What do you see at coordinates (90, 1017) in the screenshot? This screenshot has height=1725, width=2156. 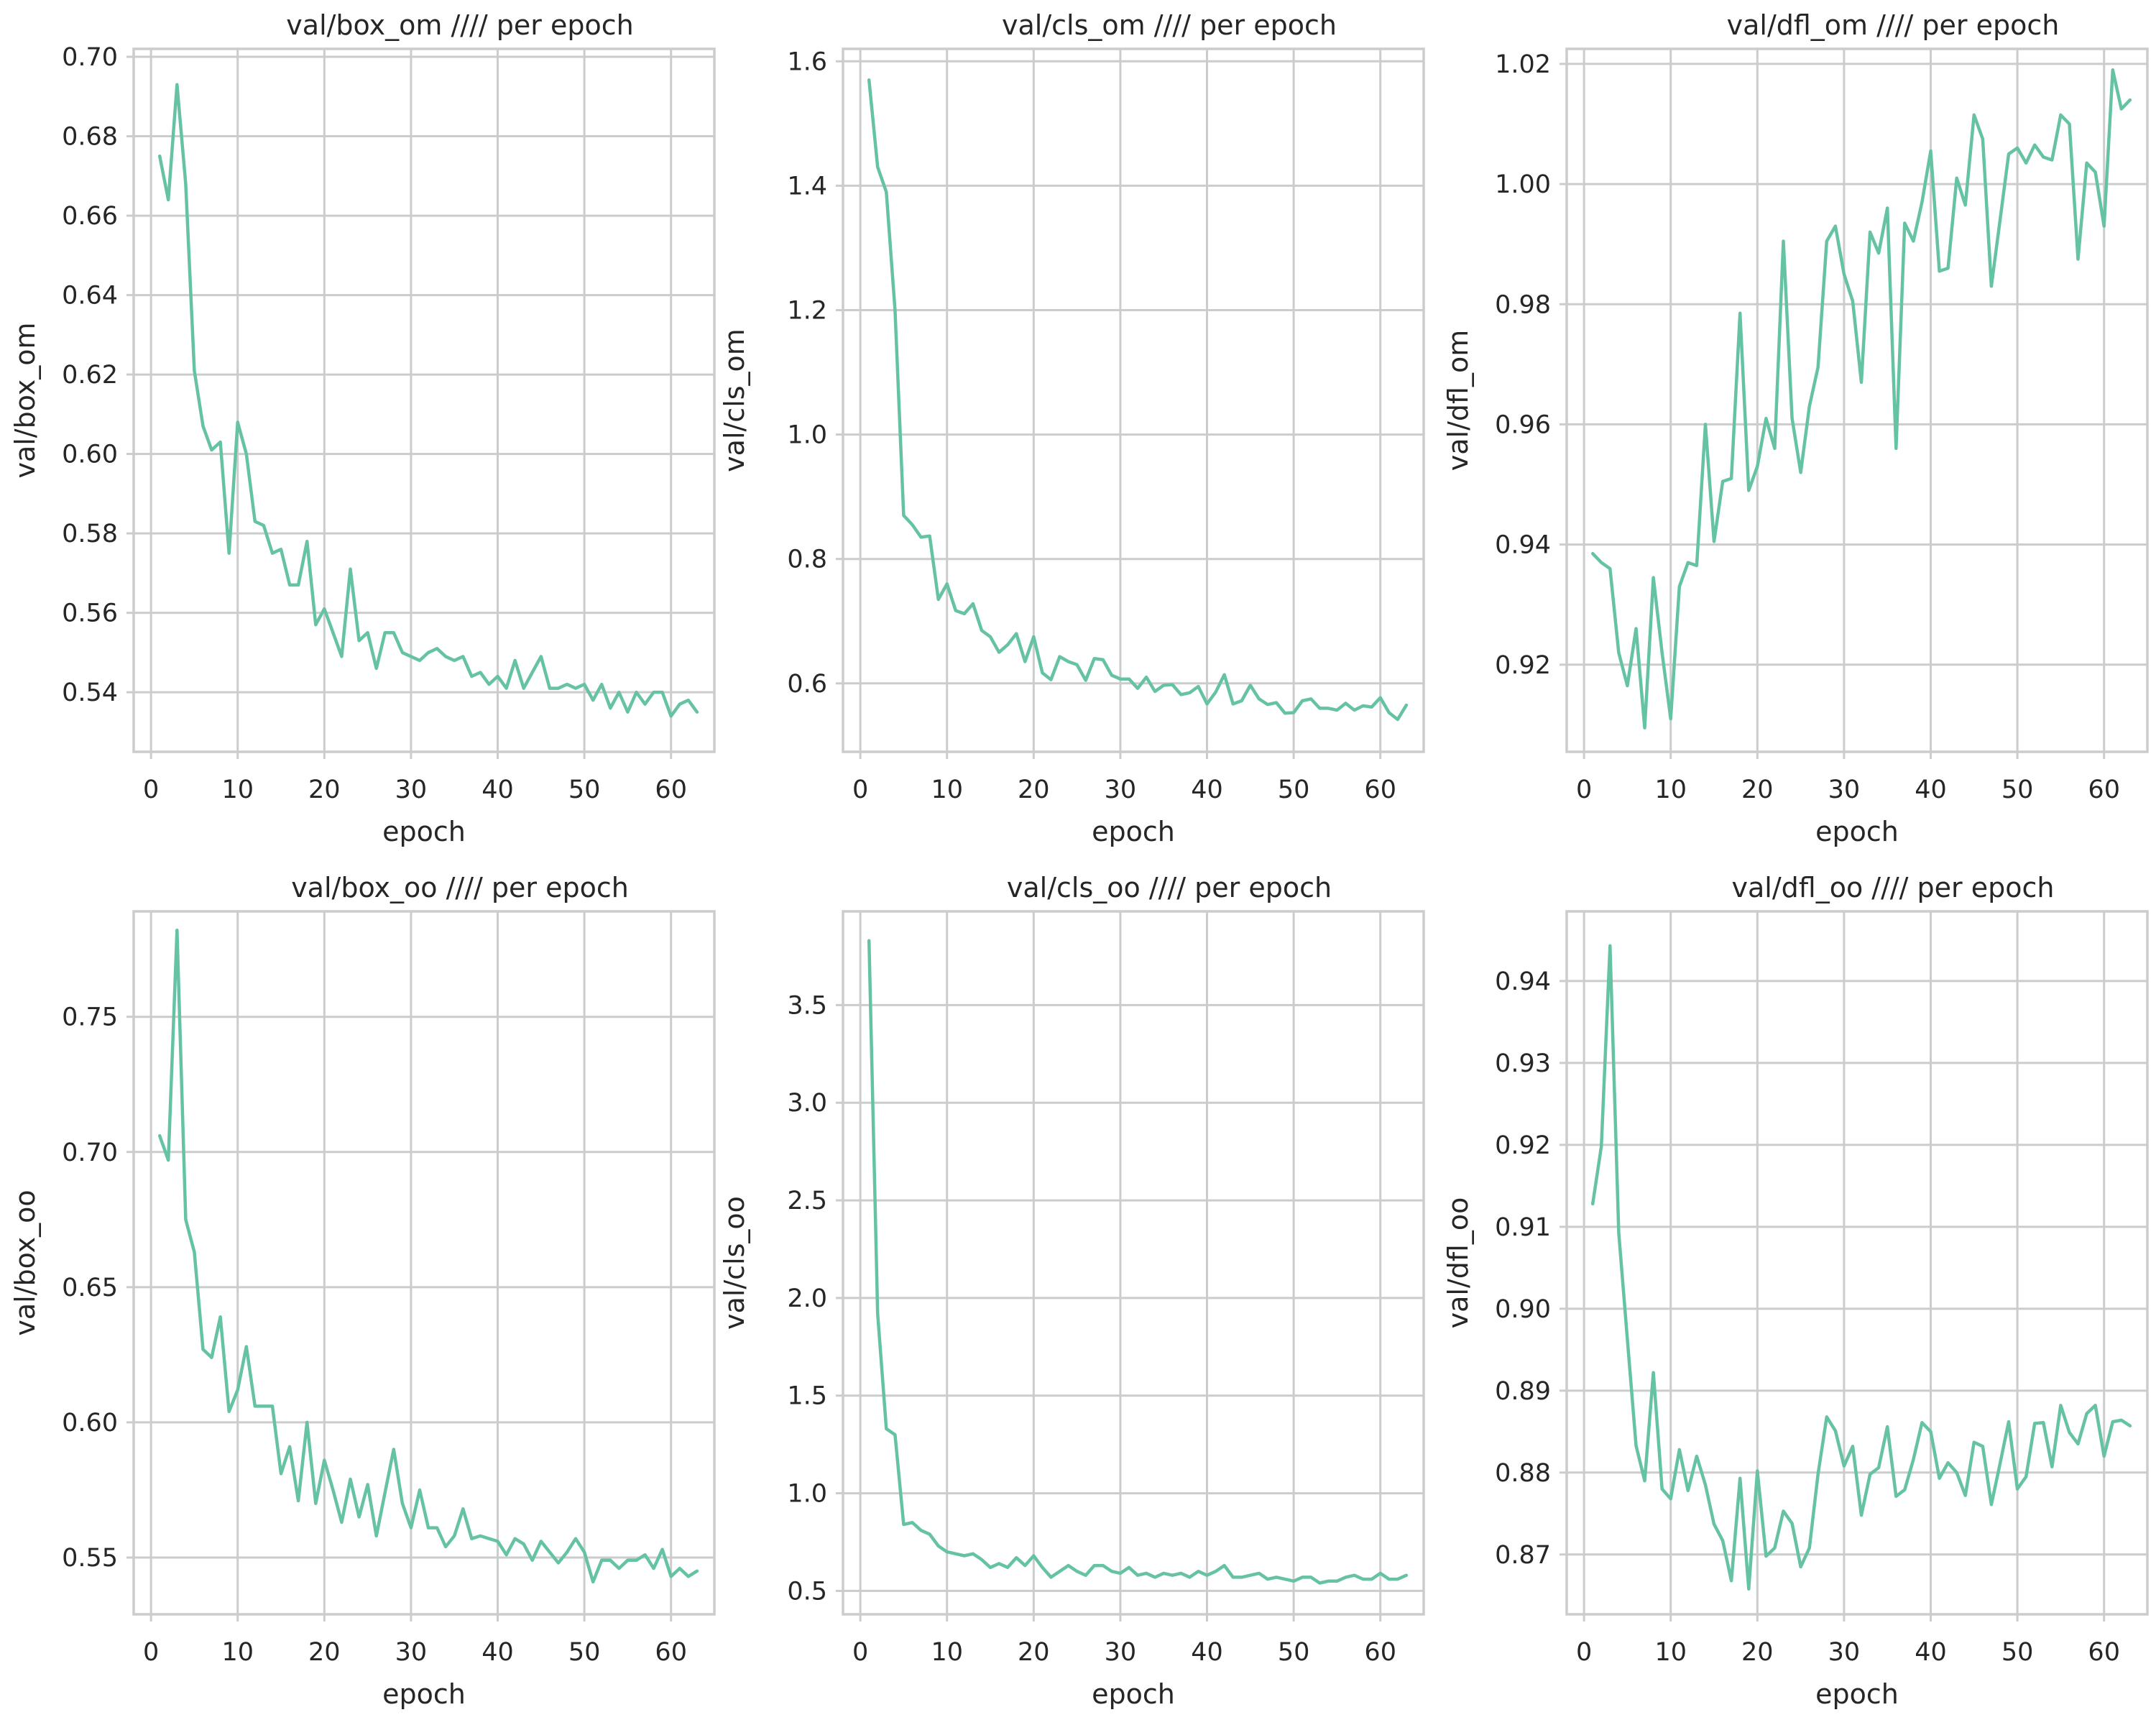 I see `y-tick-label: 0.75` at bounding box center [90, 1017].